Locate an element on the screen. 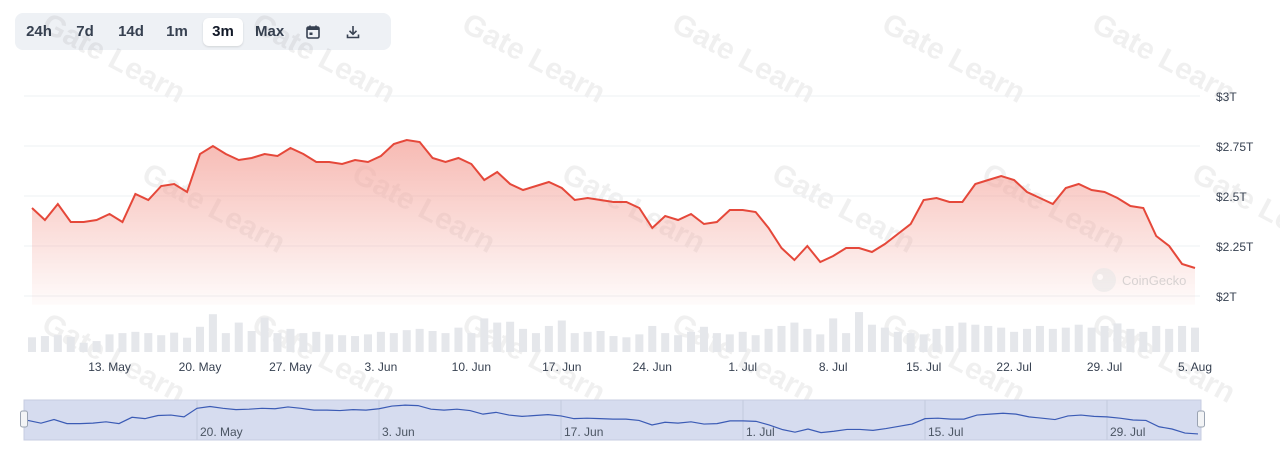 Image resolution: width=1280 pixels, height=464 pixels. y-tick-label: $2.5T is located at coordinates (1231, 197).